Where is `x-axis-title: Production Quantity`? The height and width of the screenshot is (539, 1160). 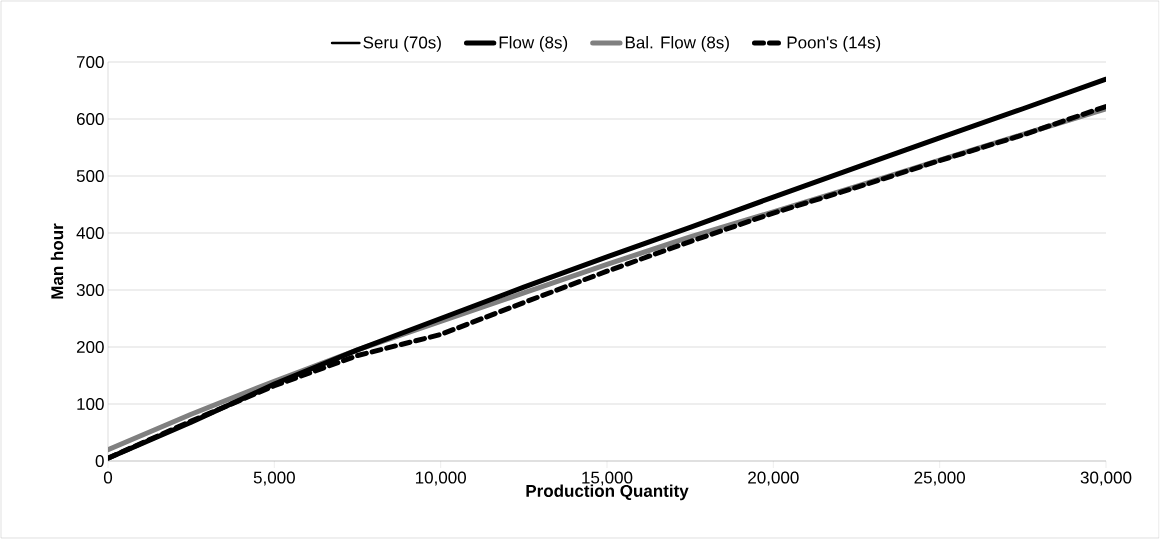
x-axis-title: Production Quantity is located at coordinates (607, 492).